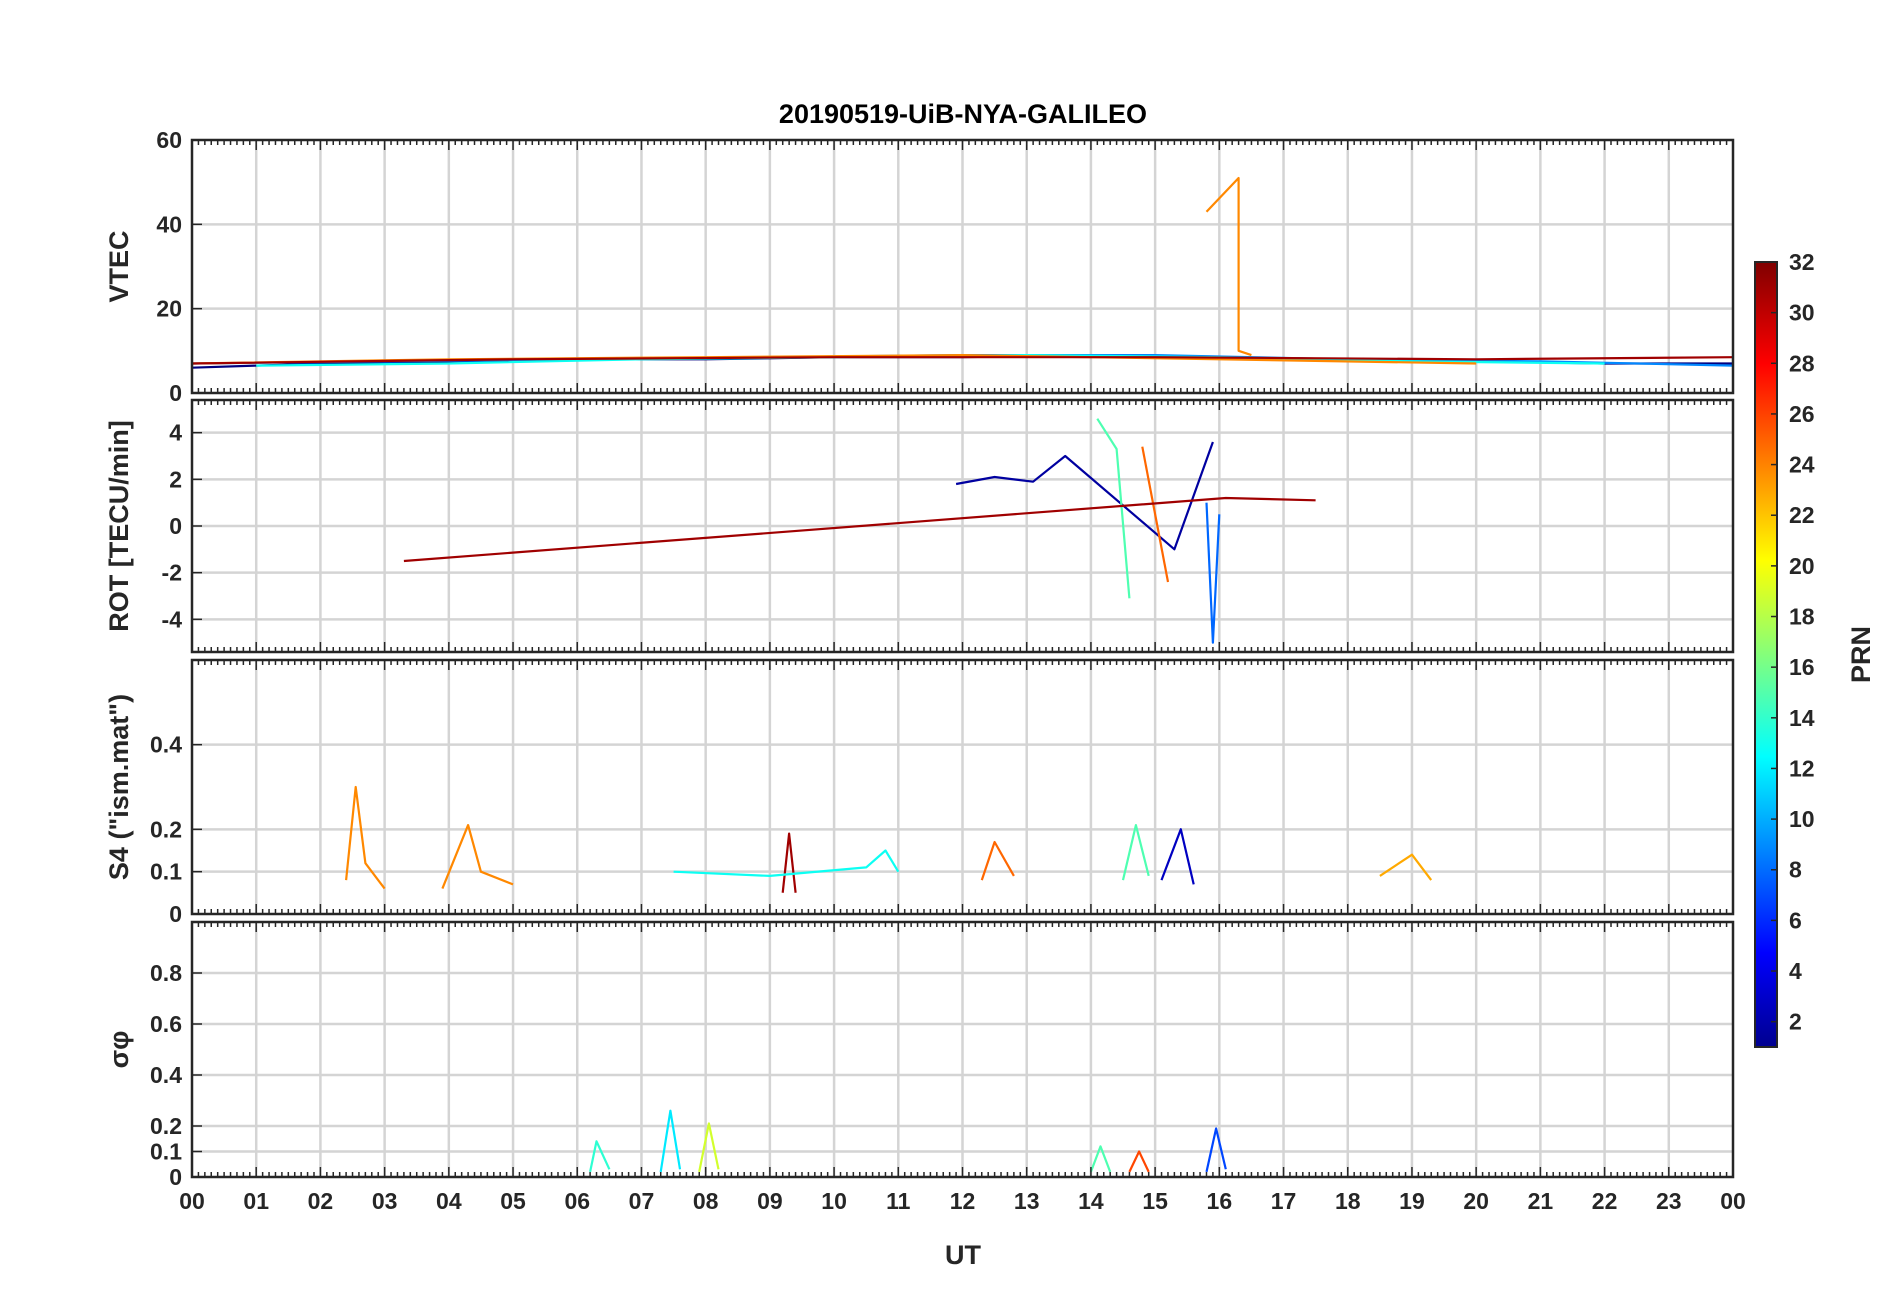  I want to click on colorbar-tick-label: 10, so click(1802, 819).